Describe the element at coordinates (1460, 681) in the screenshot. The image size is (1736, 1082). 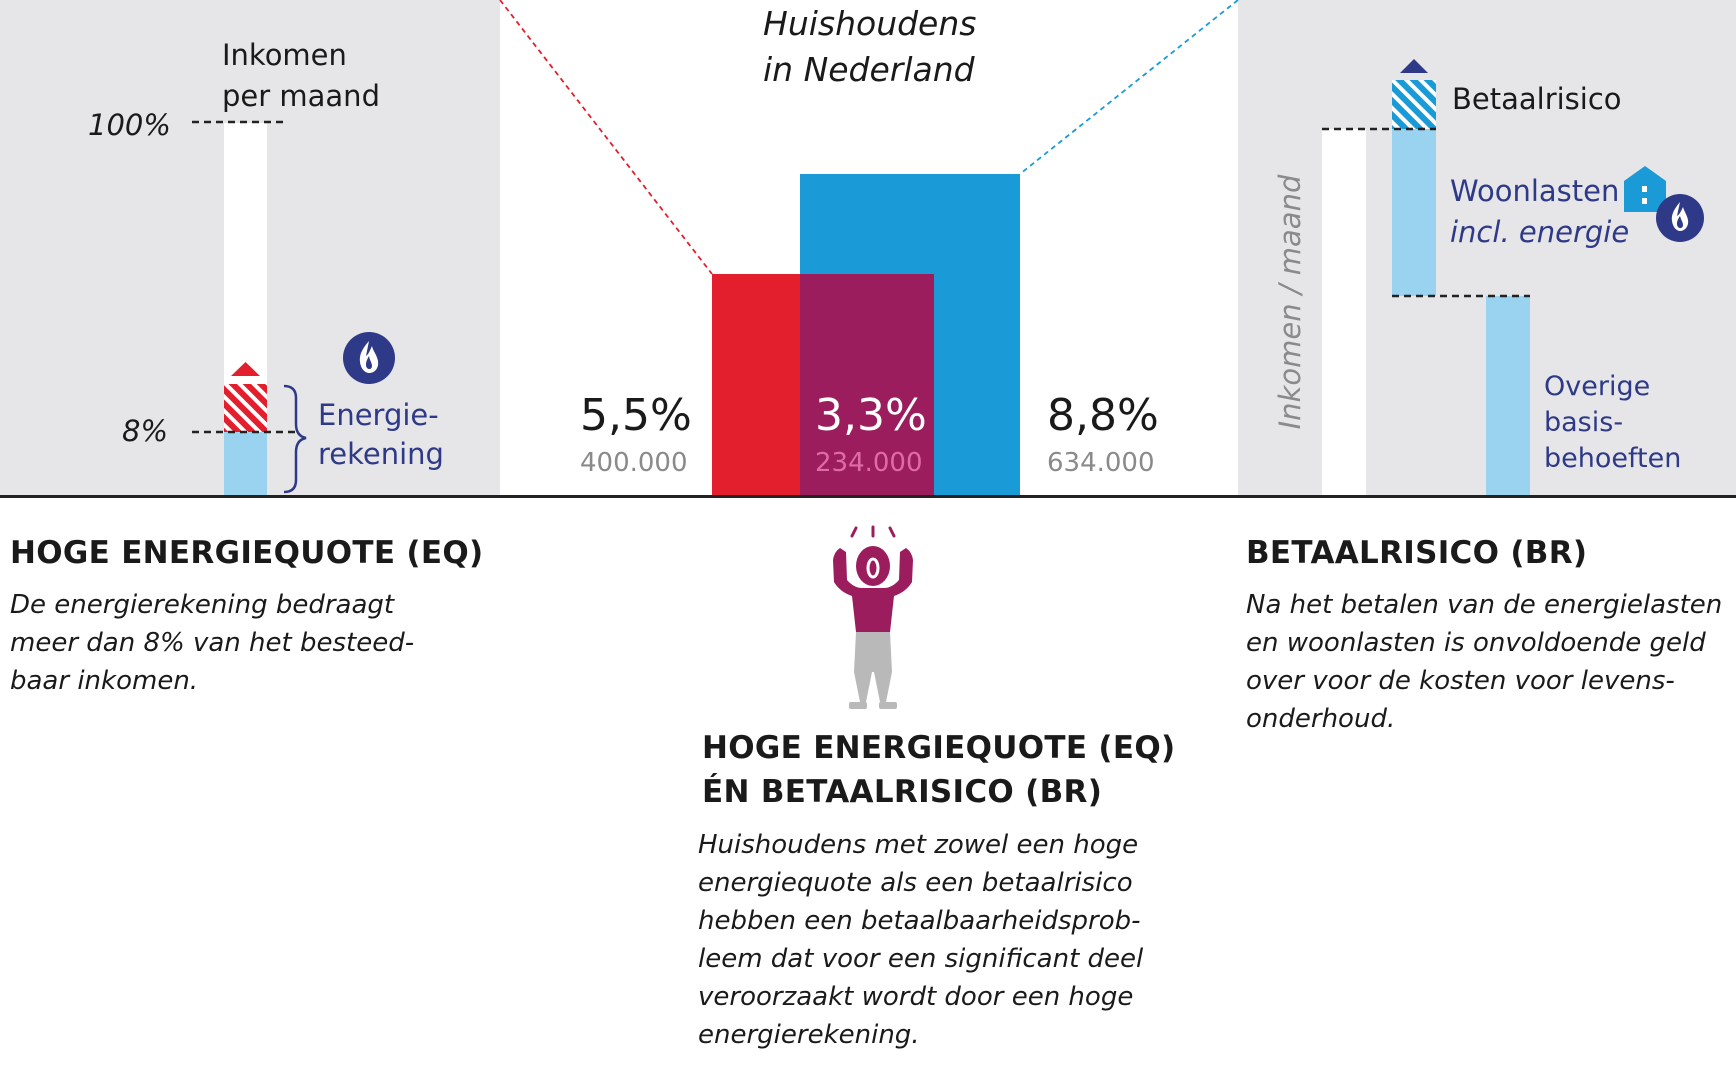
I see `br-description-line3: over voor de kosten voor levens-` at that location.